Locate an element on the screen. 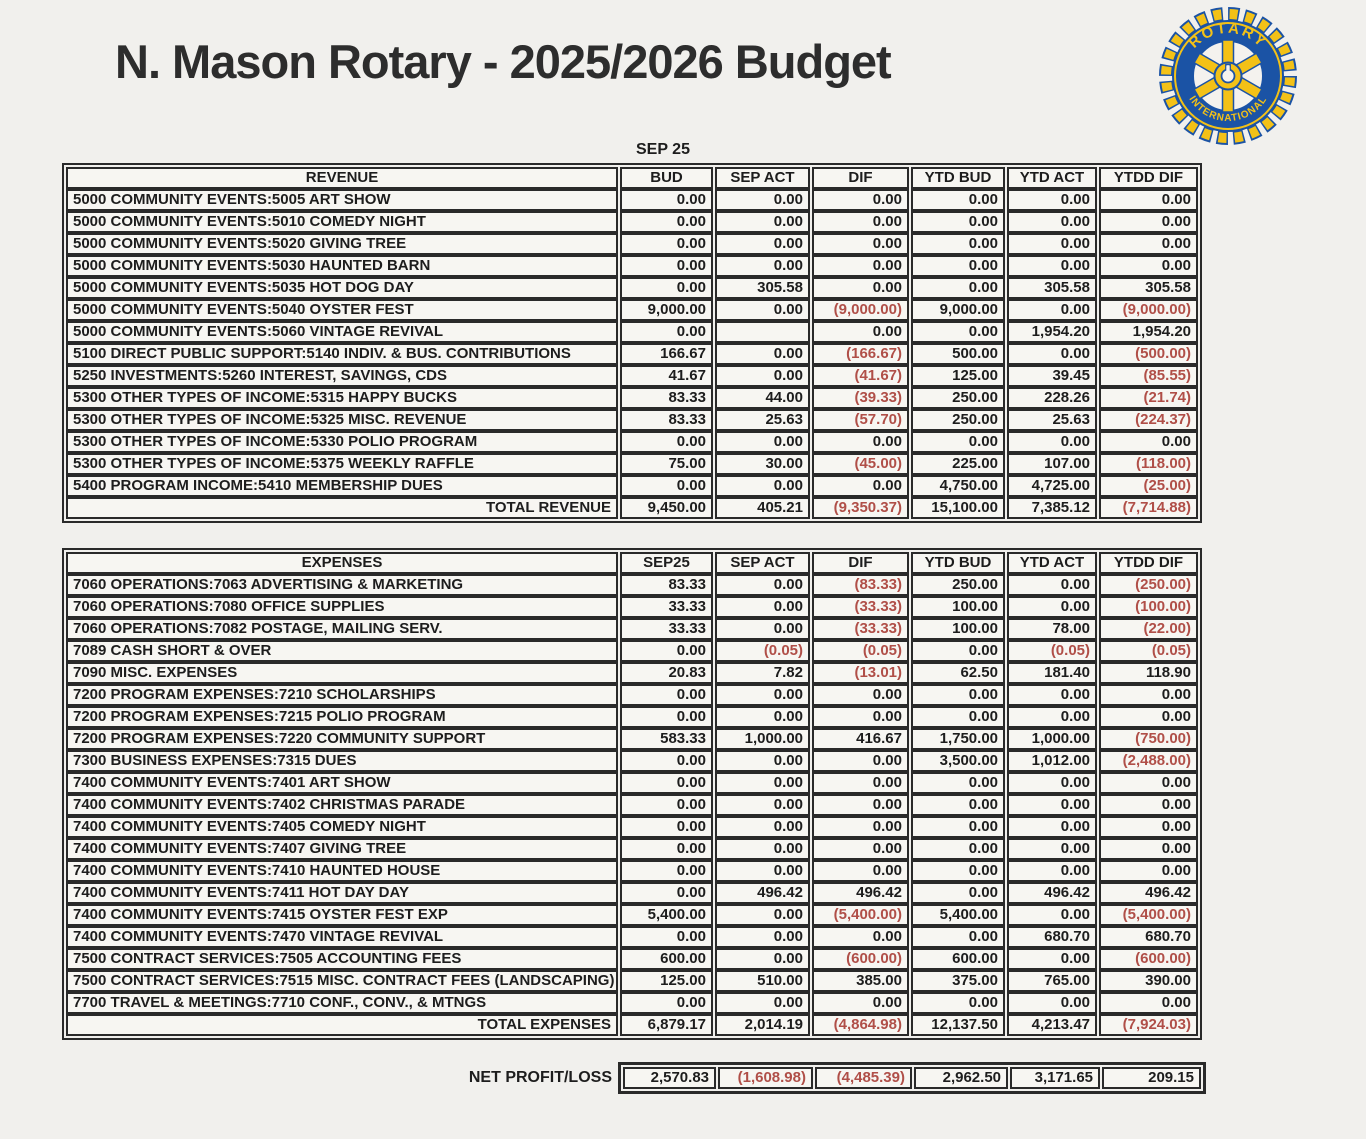 Image resolution: width=1366 pixels, height=1139 pixels. net-ytd-act: 3,171.65 is located at coordinates (1055, 1078).